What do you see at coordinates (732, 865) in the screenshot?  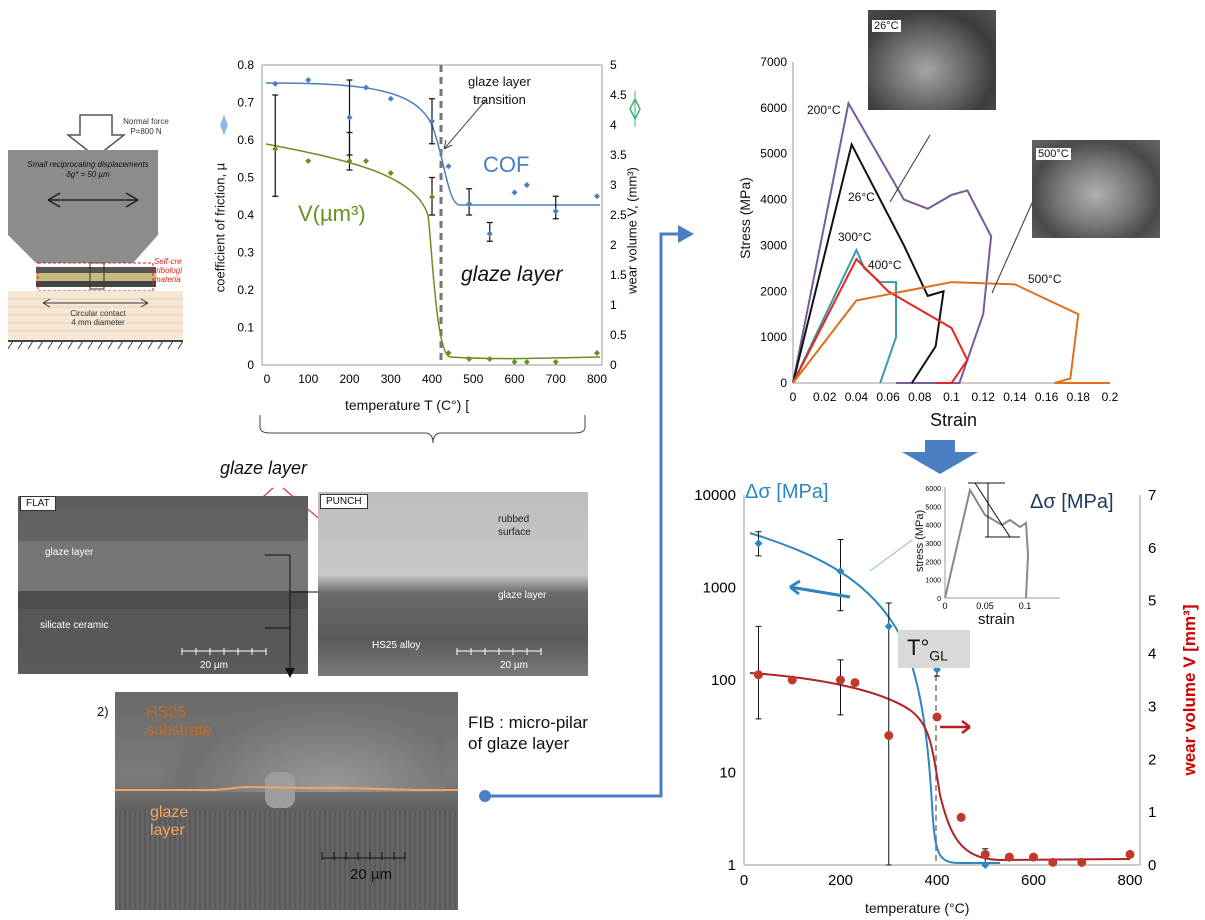 I see `y-left-tick-label: 1` at bounding box center [732, 865].